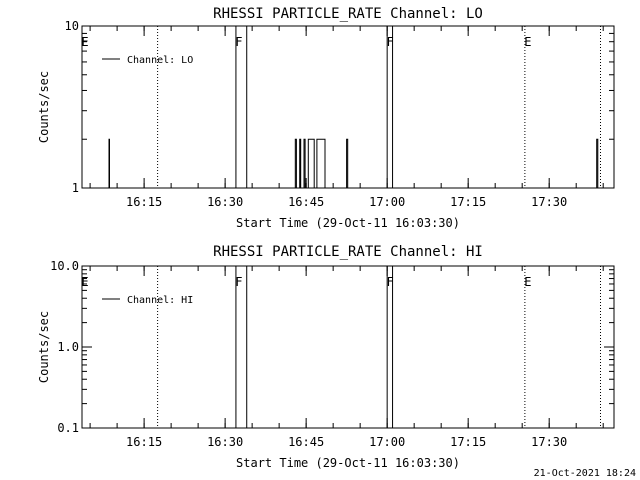 The image size is (640, 480). Describe the element at coordinates (160, 300) in the screenshot. I see `legend-label: Channel: HI` at that location.